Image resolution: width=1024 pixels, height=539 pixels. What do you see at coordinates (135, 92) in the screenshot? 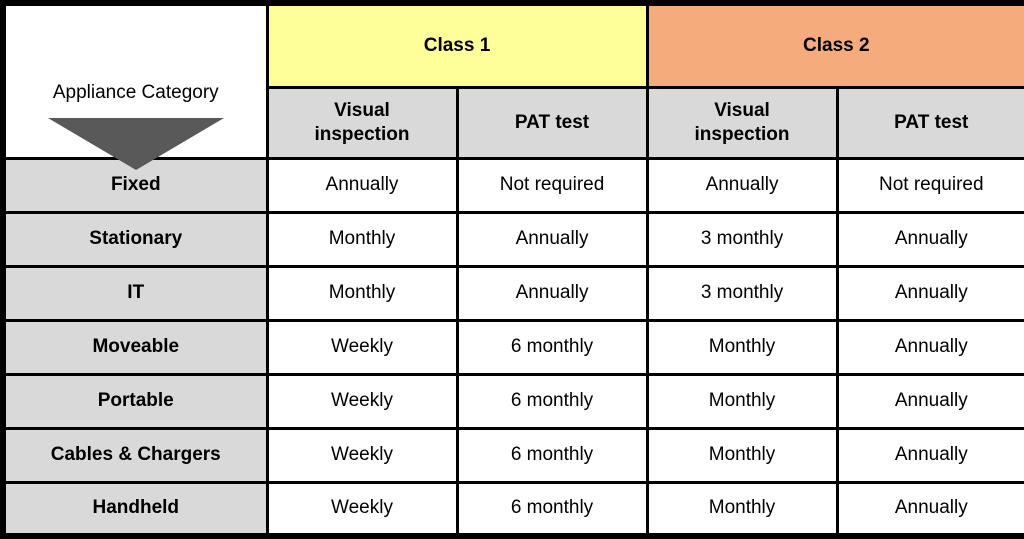
I see `corner-label: Appliance Category` at bounding box center [135, 92].